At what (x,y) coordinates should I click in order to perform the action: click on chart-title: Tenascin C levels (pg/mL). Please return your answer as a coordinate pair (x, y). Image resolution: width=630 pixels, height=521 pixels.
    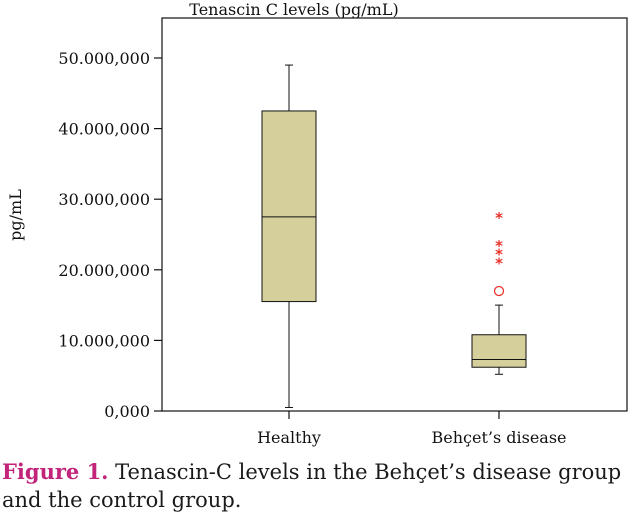
    Looking at the image, I should click on (293, 9).